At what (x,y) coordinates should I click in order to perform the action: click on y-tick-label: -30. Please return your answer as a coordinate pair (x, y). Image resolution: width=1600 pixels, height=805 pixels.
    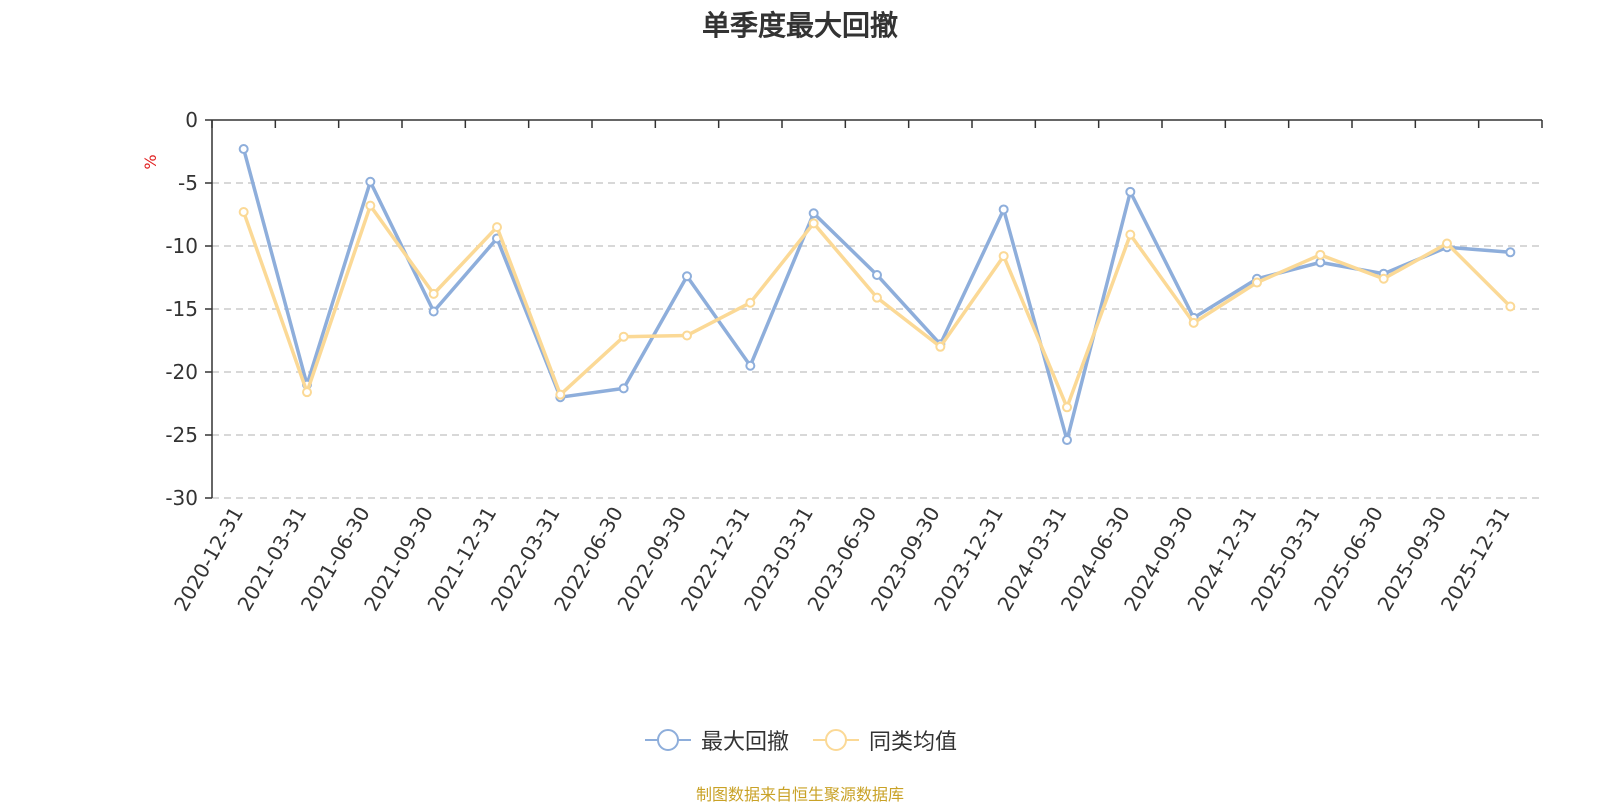
    Looking at the image, I should click on (181, 498).